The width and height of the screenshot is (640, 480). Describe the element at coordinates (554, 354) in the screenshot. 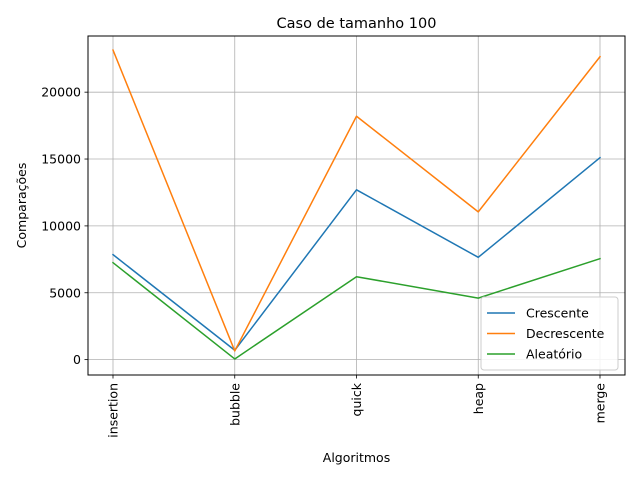

I see `legend-label-2: Aleatório` at that location.